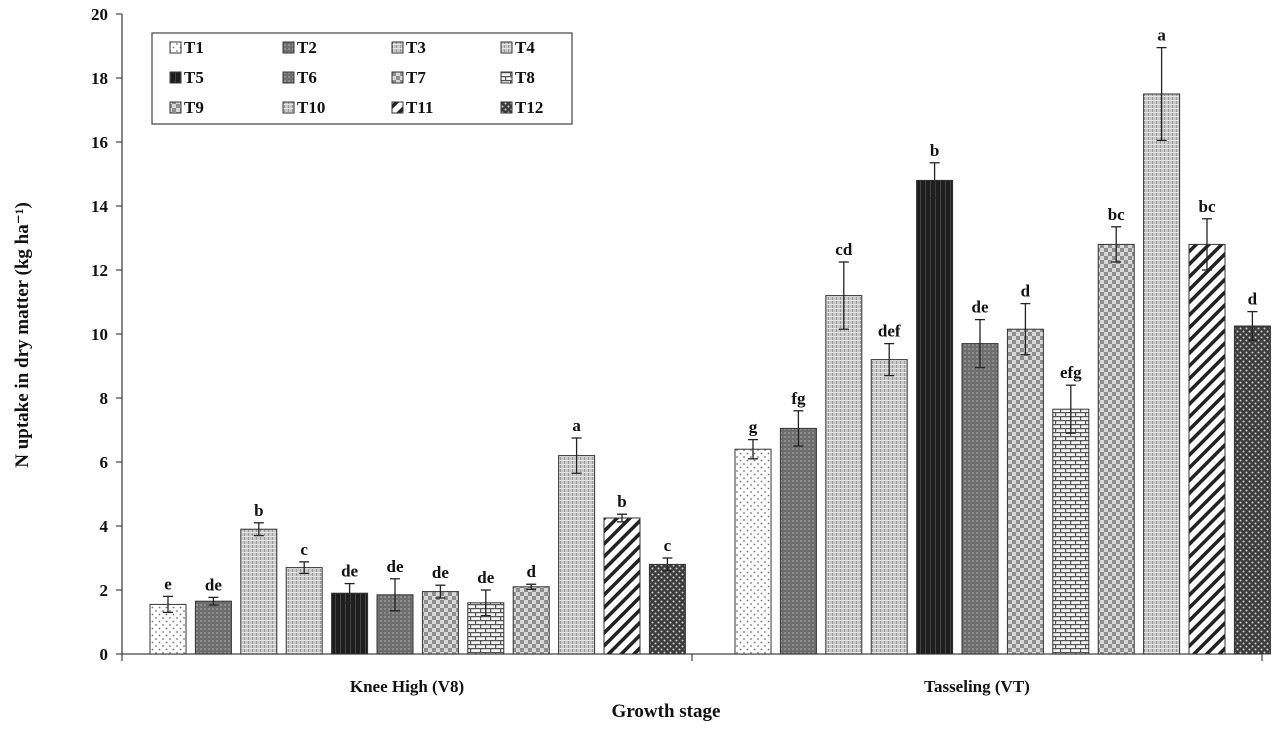 This screenshot has width=1280, height=731. What do you see at coordinates (213, 627) in the screenshot?
I see `bar-t2-v8` at bounding box center [213, 627].